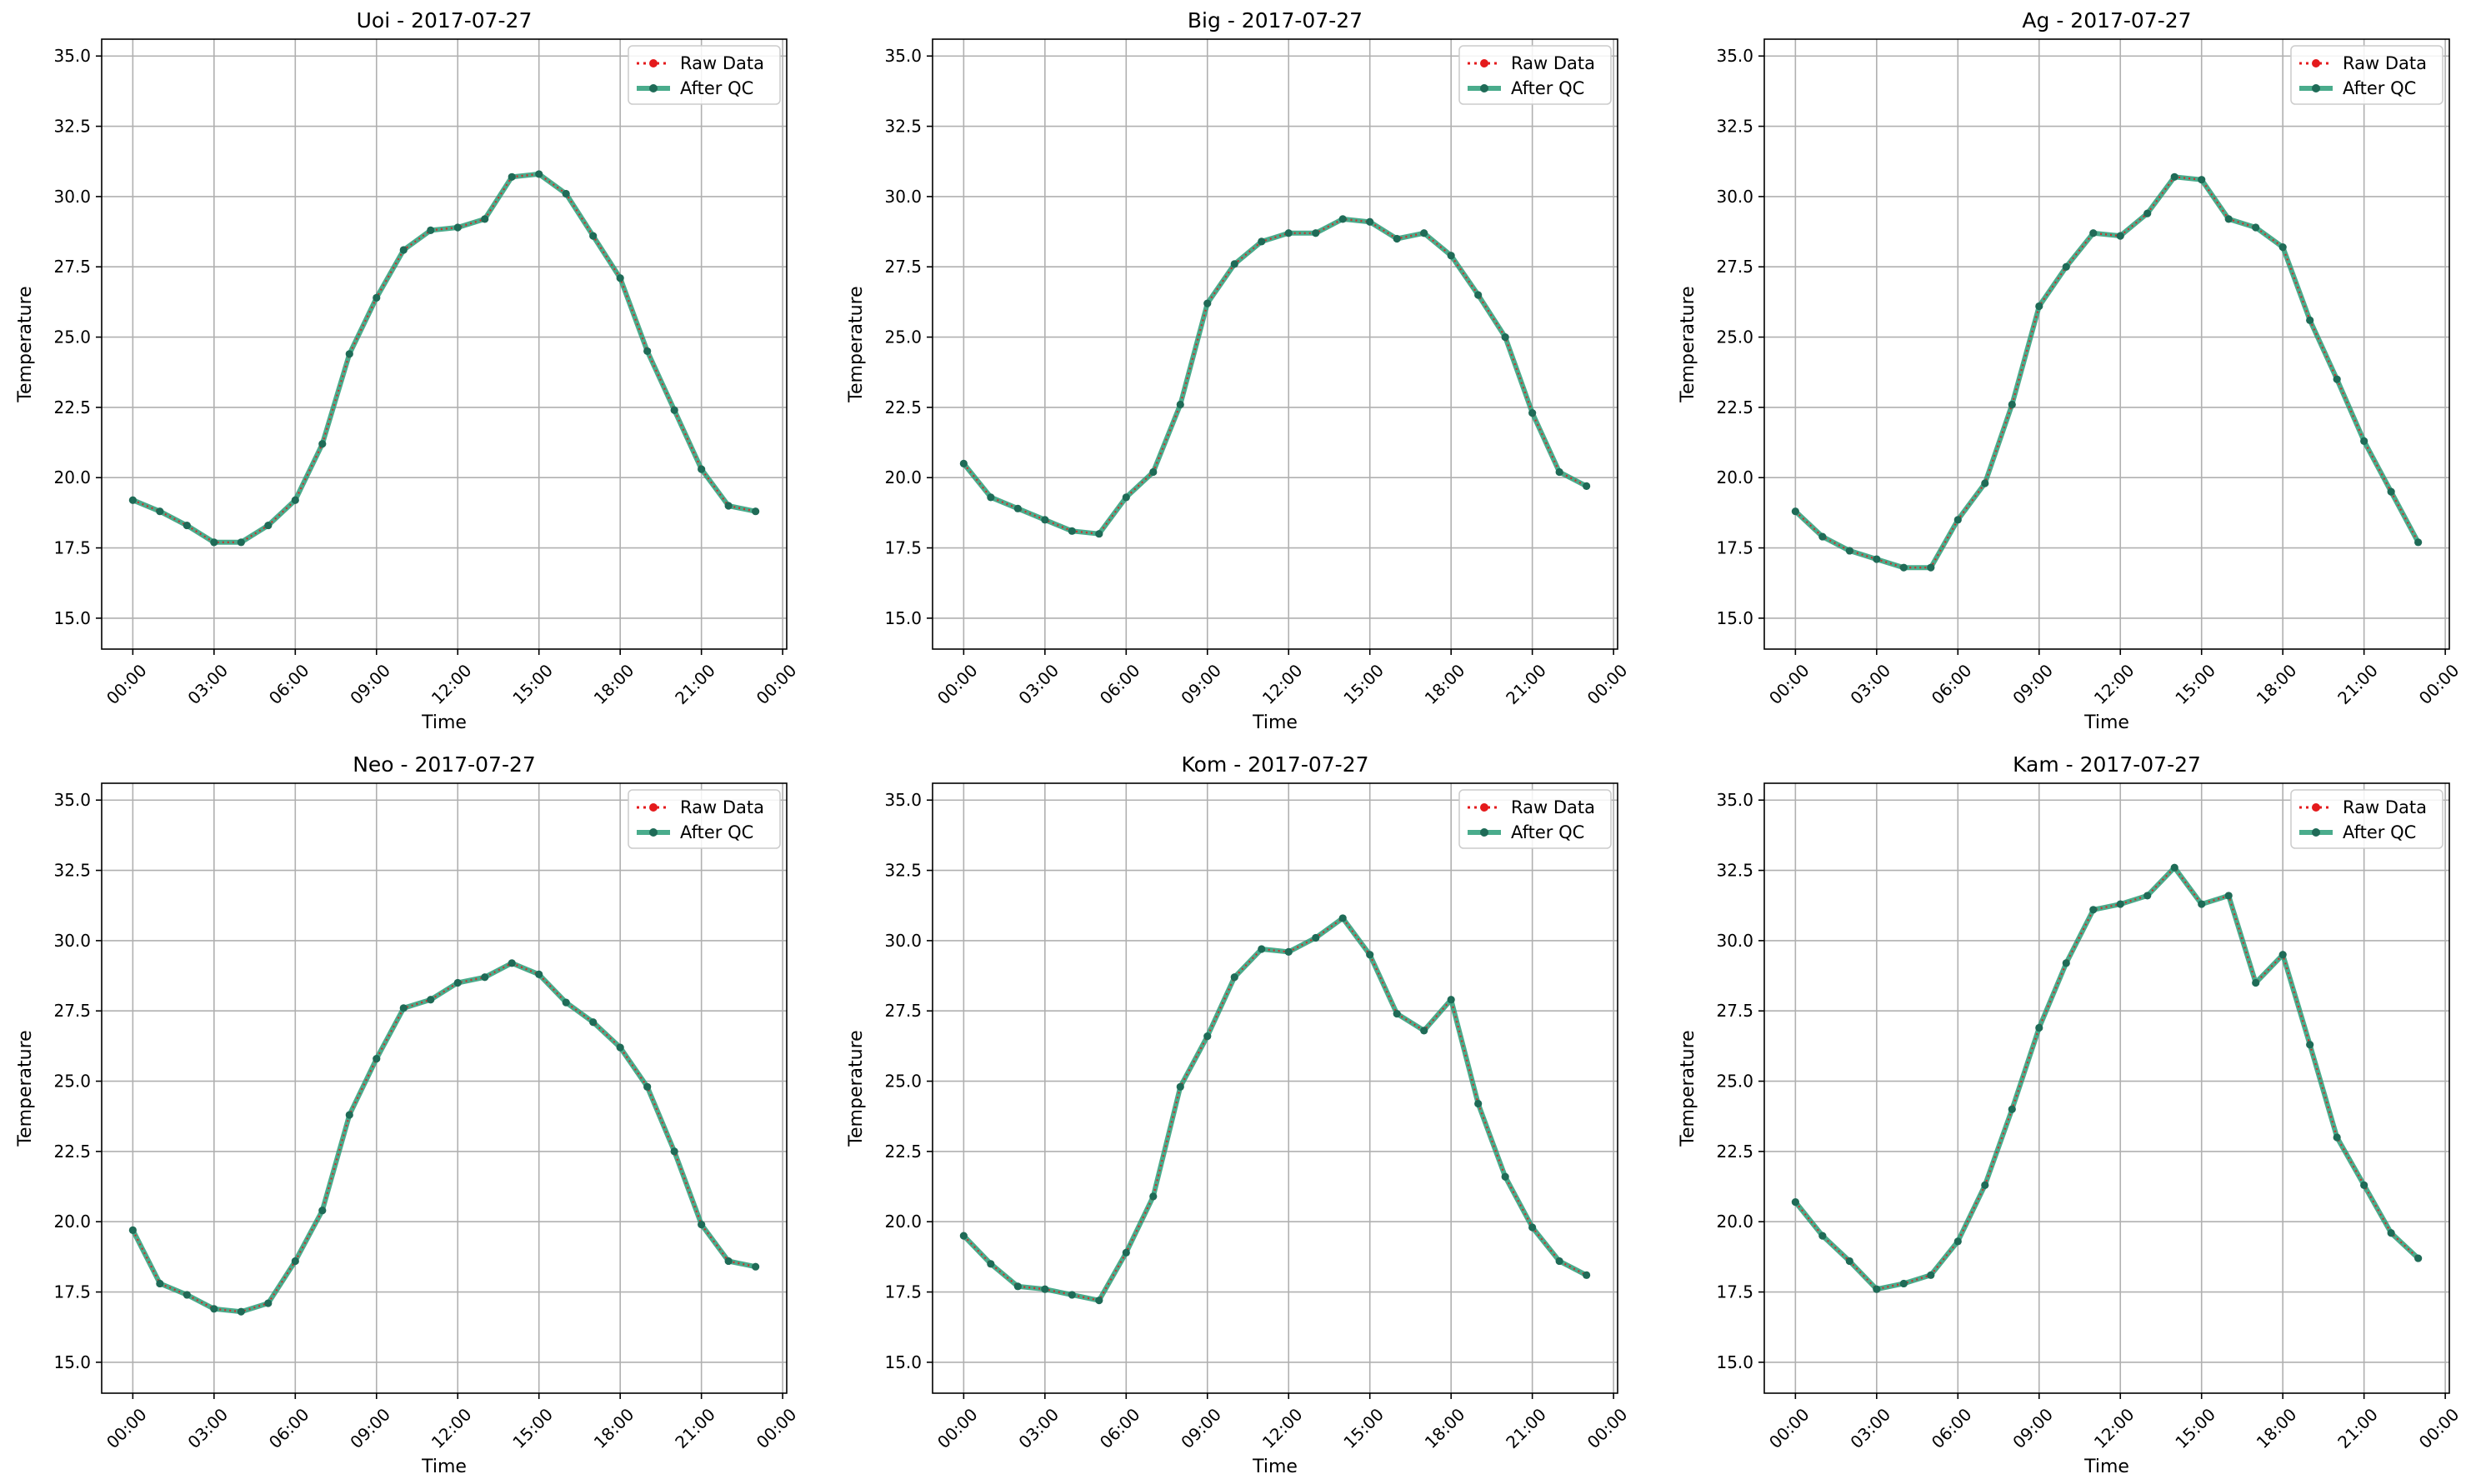 This screenshot has height=1484, width=2486. I want to click on series-line-after-qc, so click(444, 358).